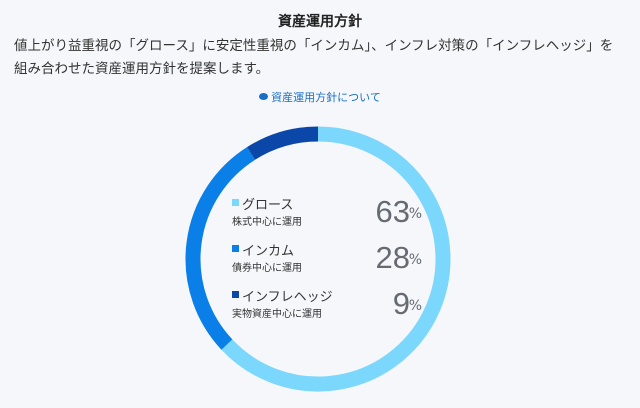 Image resolution: width=640 pixels, height=408 pixels. What do you see at coordinates (415, 260) in the screenshot?
I see `income-percent-unit: %` at bounding box center [415, 260].